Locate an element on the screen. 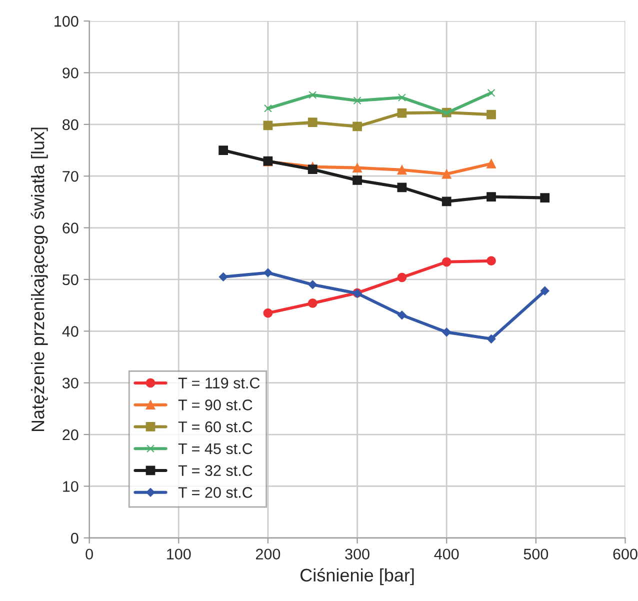 The image size is (638, 601). legend-label: T = 90 st.C is located at coordinates (215, 405).